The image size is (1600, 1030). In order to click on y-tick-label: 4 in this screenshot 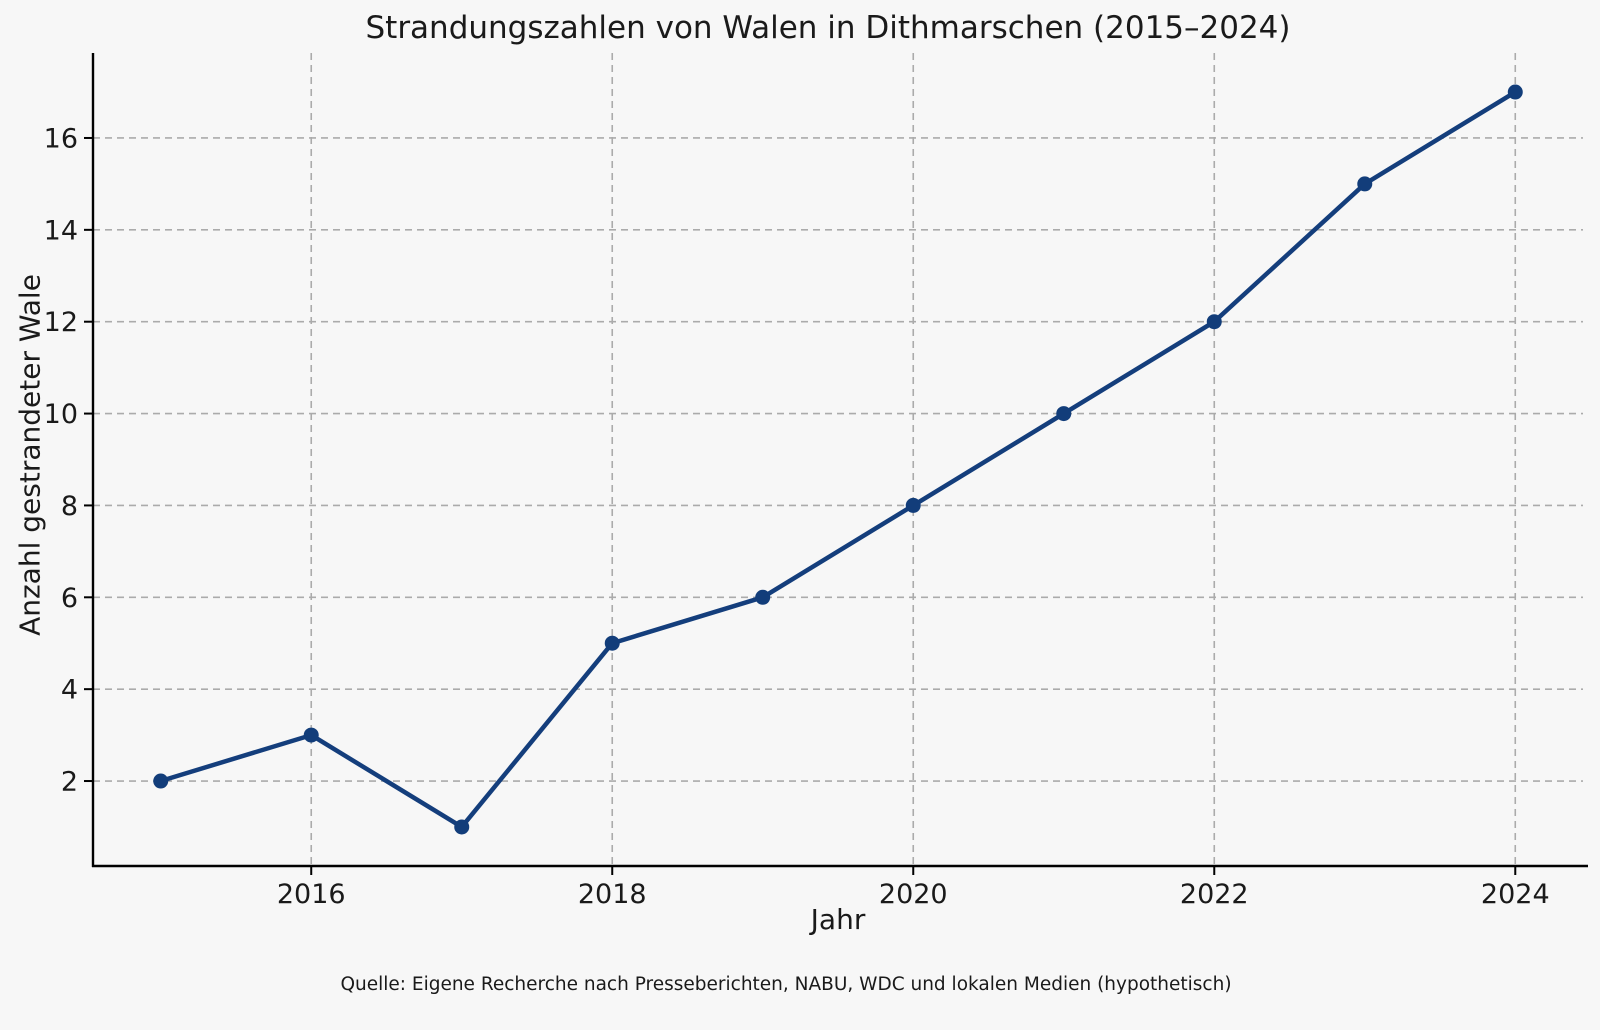, I will do `click(69, 690)`.